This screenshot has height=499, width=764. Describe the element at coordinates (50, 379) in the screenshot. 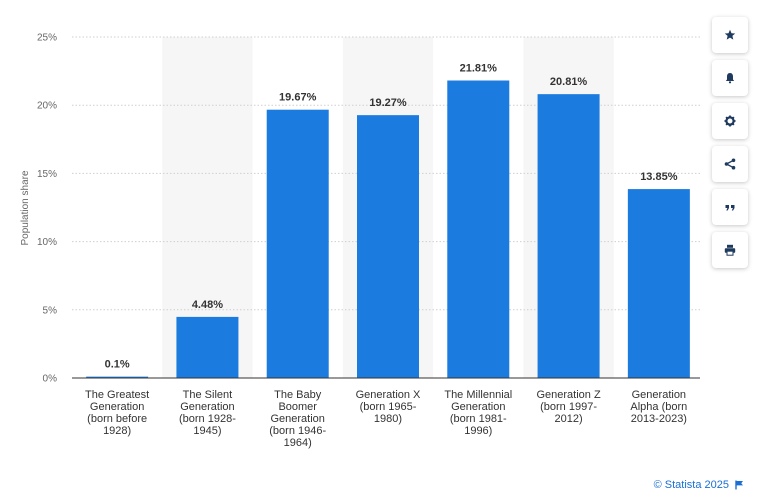

I see `y-tick-label: 0%` at that location.